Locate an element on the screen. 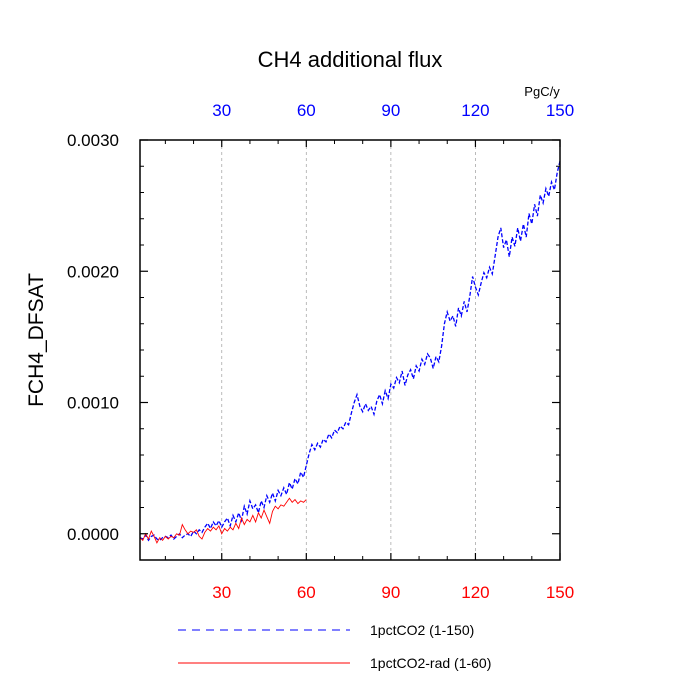 The width and height of the screenshot is (700, 700). top-axis-unit-label: PgC/y is located at coordinates (542, 91).